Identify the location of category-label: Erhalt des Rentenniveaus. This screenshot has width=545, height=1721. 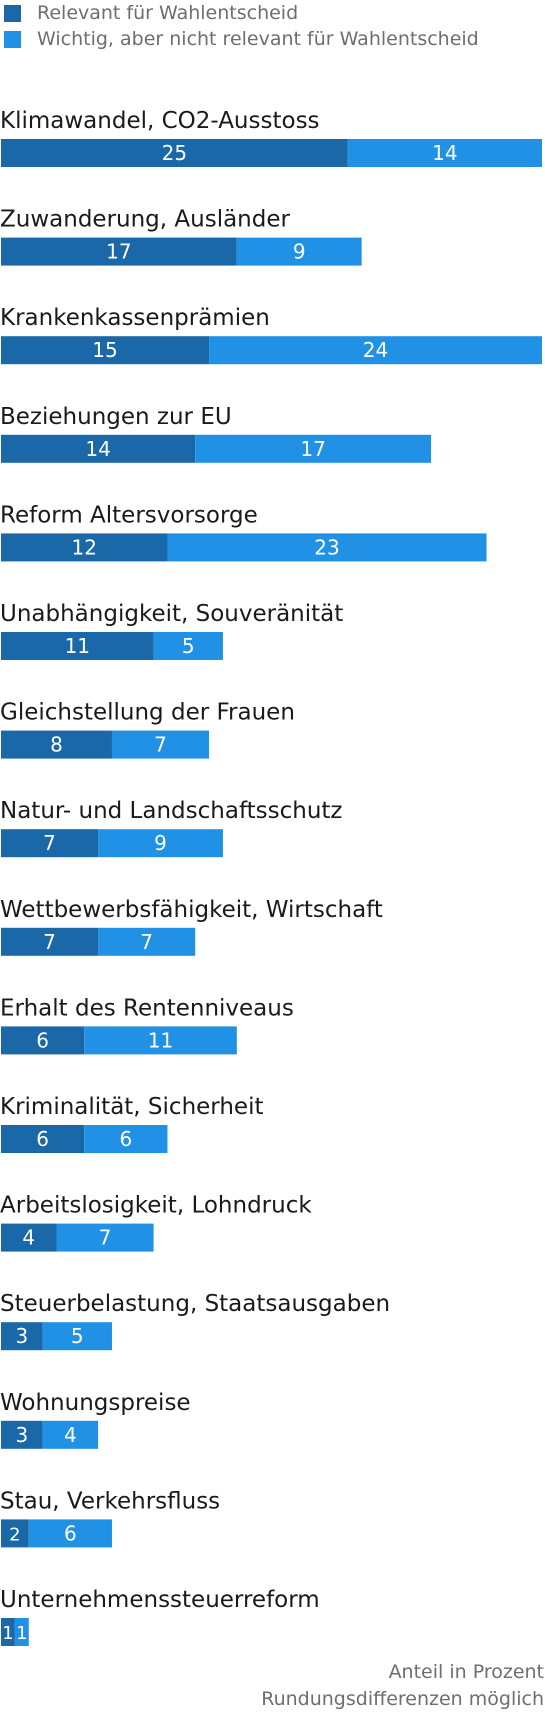
(147, 1008).